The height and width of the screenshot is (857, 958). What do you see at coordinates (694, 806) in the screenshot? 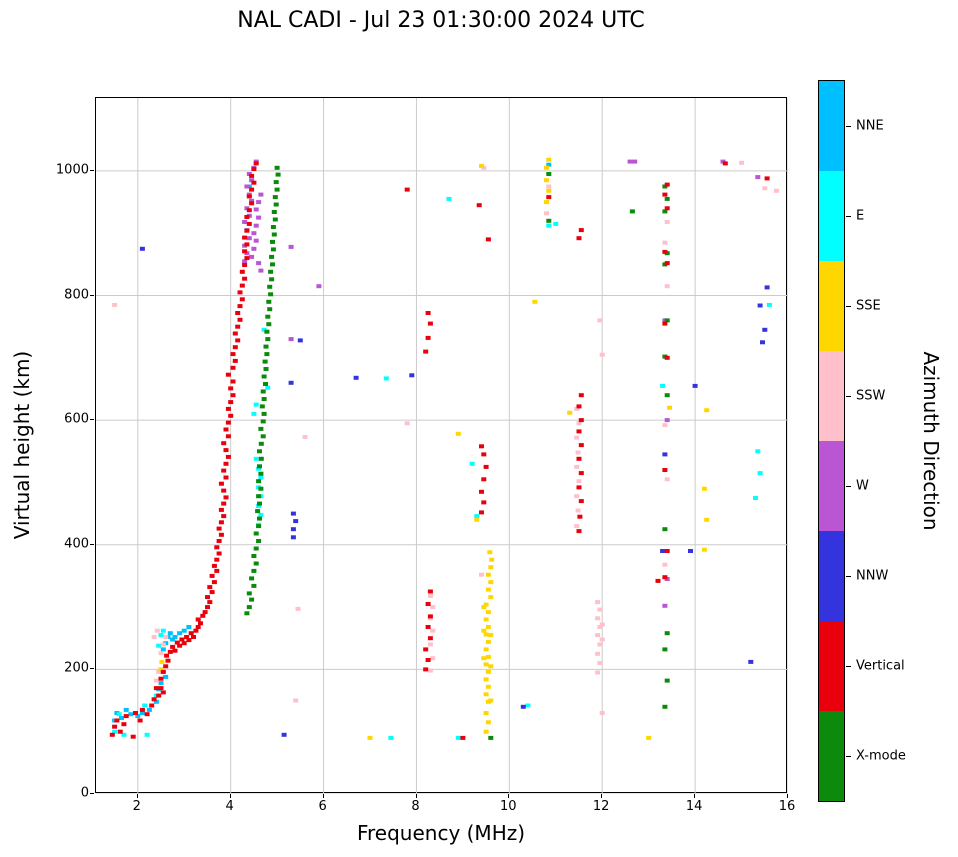
I see `x-tick-label: 14` at bounding box center [694, 806].